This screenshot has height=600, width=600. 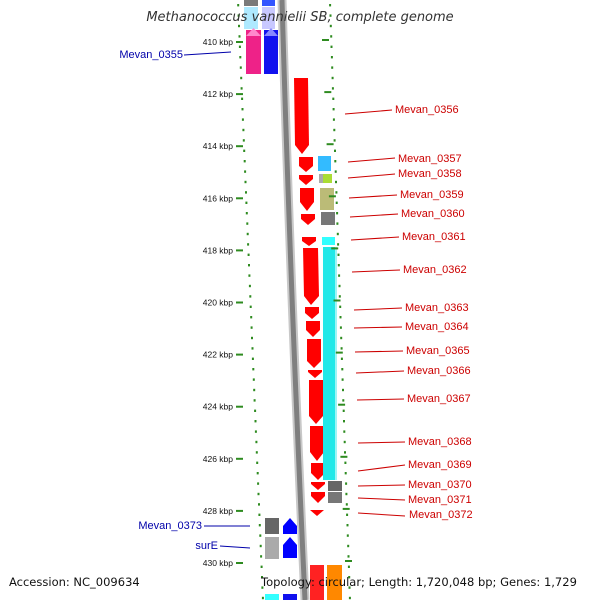 What do you see at coordinates (272, 548) in the screenshot?
I see `feature-sure-grey` at bounding box center [272, 548].